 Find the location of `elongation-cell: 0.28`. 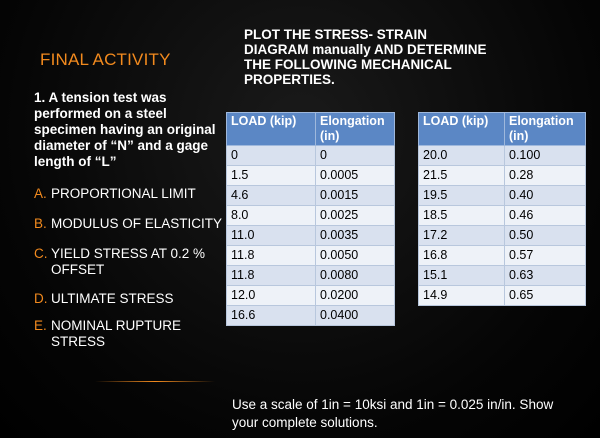

elongation-cell: 0.28 is located at coordinates (545, 175).